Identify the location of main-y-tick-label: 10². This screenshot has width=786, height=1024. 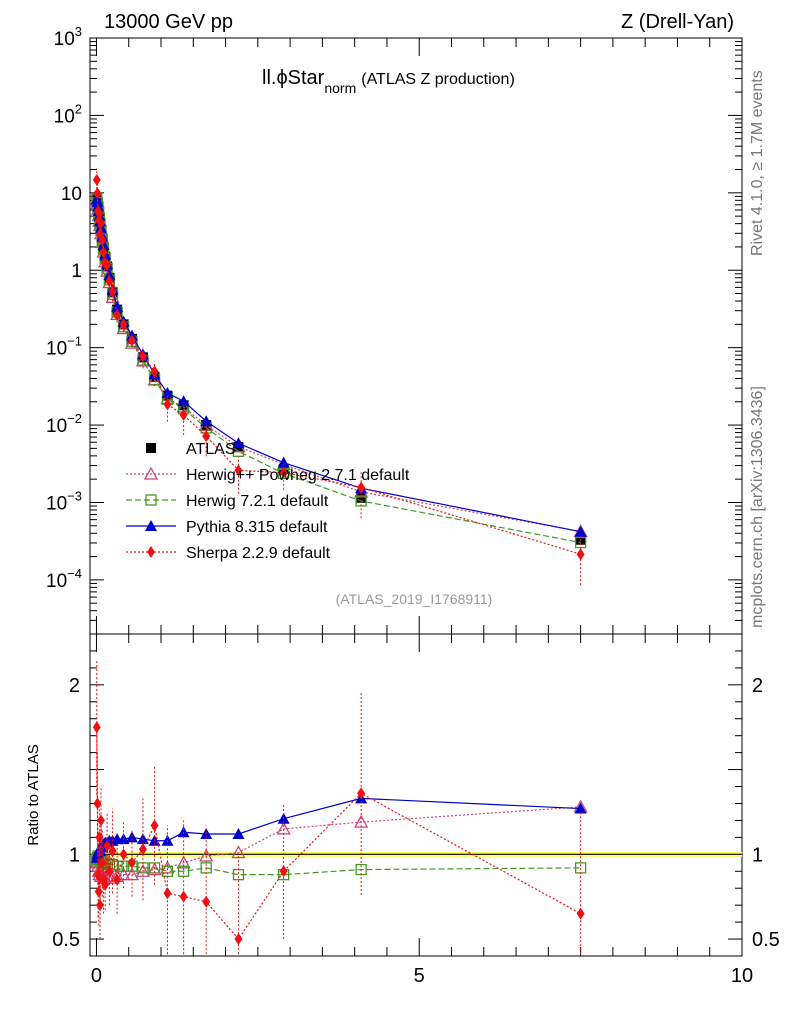
(68, 114).